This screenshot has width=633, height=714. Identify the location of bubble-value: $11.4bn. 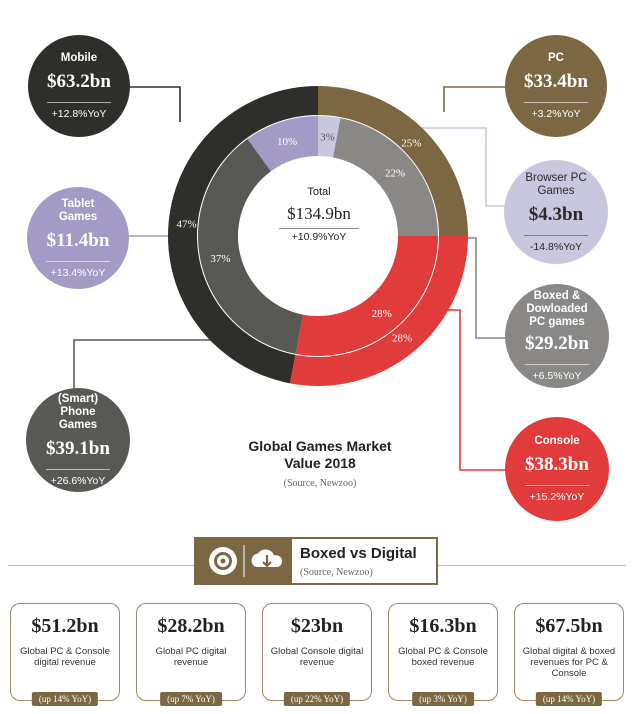
(78, 240).